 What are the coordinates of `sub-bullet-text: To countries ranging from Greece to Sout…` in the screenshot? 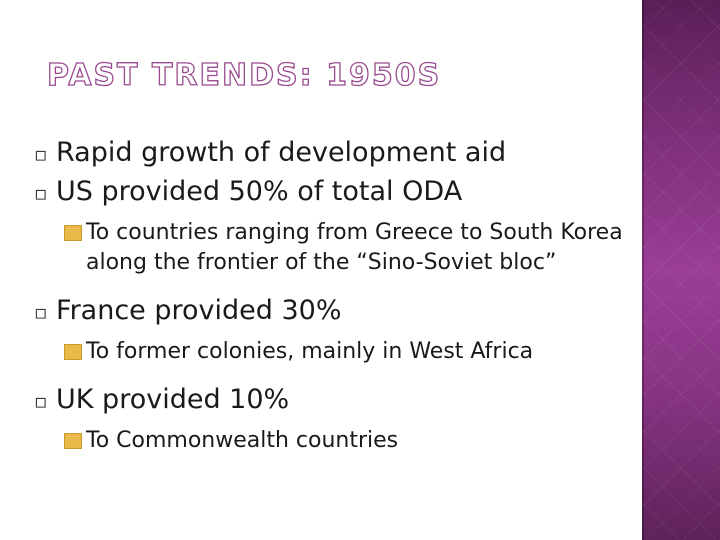 It's located at (354, 247).